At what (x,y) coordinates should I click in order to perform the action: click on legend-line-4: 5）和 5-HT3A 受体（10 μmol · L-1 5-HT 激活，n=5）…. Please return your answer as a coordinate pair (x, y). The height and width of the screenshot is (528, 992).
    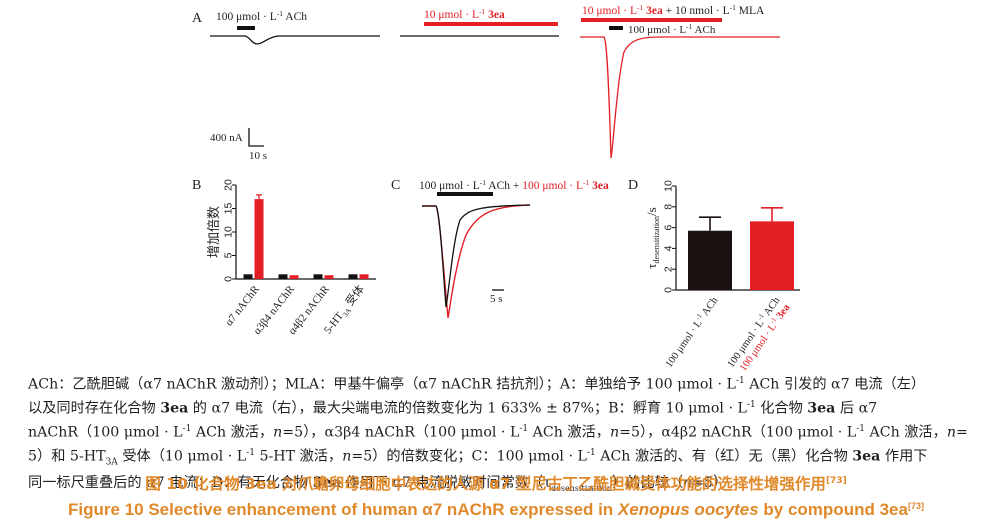
    Looking at the image, I should click on (478, 458).